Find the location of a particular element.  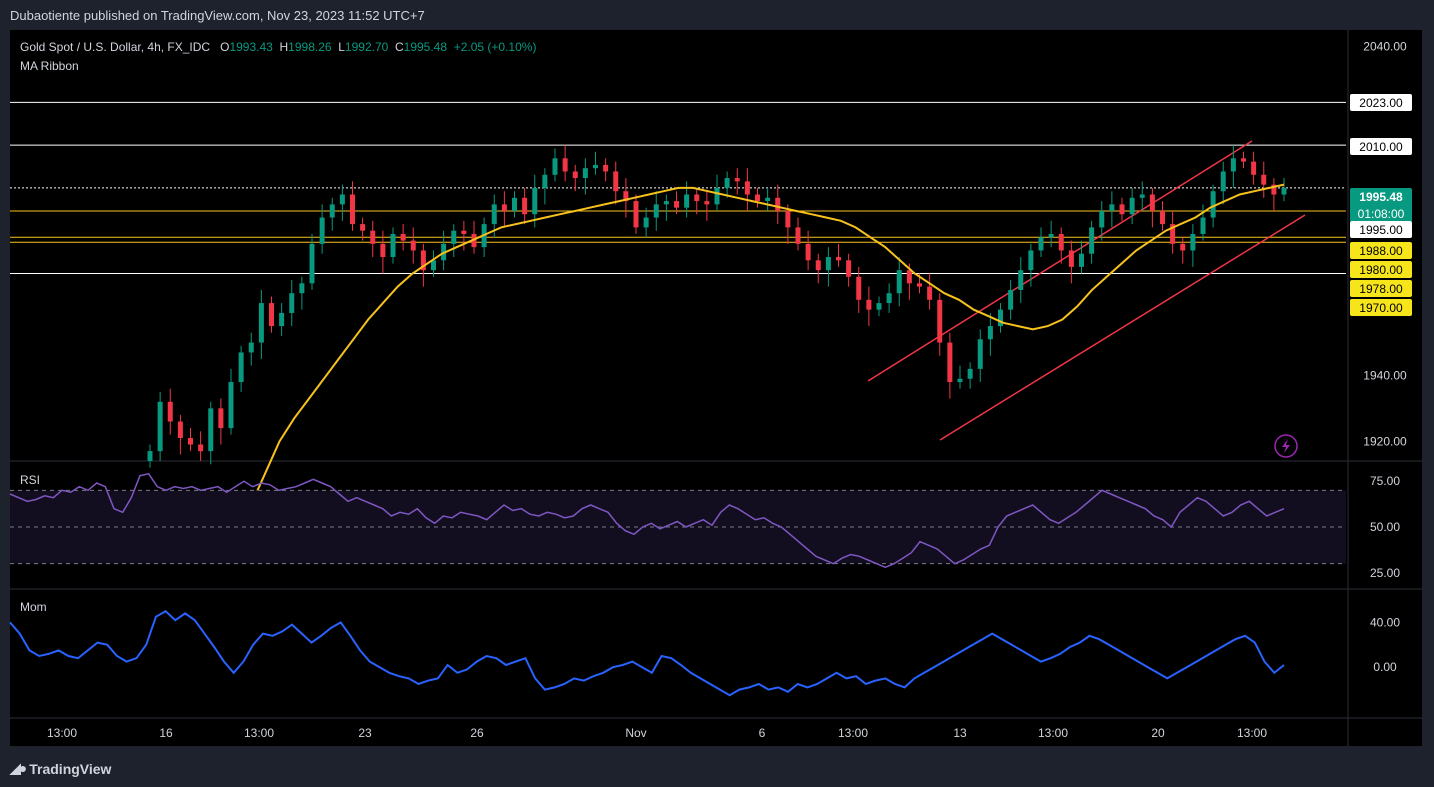

price-tag-label: 2023.00 is located at coordinates (1381, 103).